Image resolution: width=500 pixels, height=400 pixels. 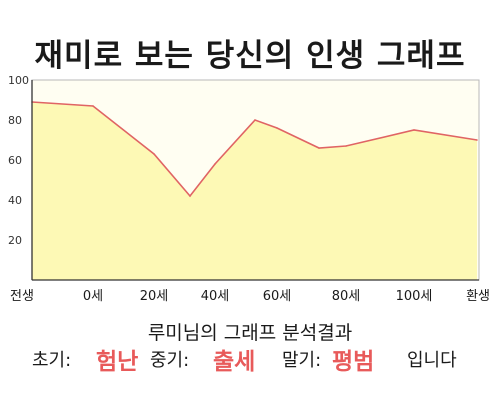 What do you see at coordinates (117, 362) in the screenshot?
I see `early-value: 험난` at bounding box center [117, 362].